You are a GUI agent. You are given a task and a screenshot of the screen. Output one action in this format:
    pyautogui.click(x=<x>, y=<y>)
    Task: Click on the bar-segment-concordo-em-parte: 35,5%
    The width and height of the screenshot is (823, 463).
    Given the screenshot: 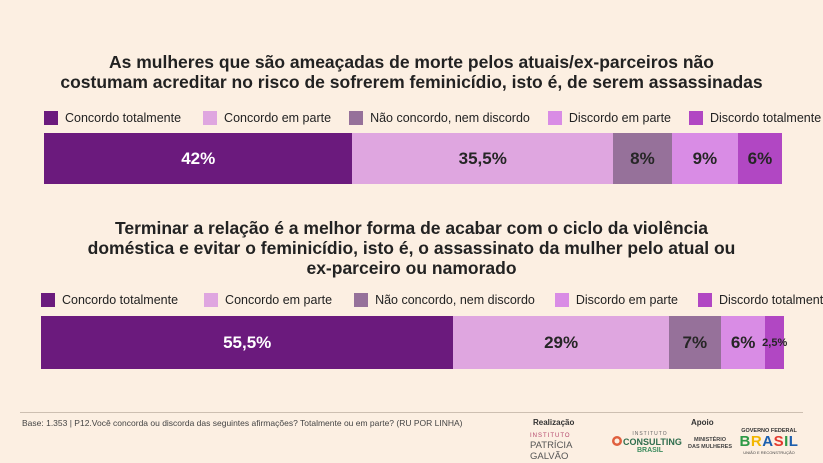 What is the action you would take?
    pyautogui.click(x=483, y=158)
    